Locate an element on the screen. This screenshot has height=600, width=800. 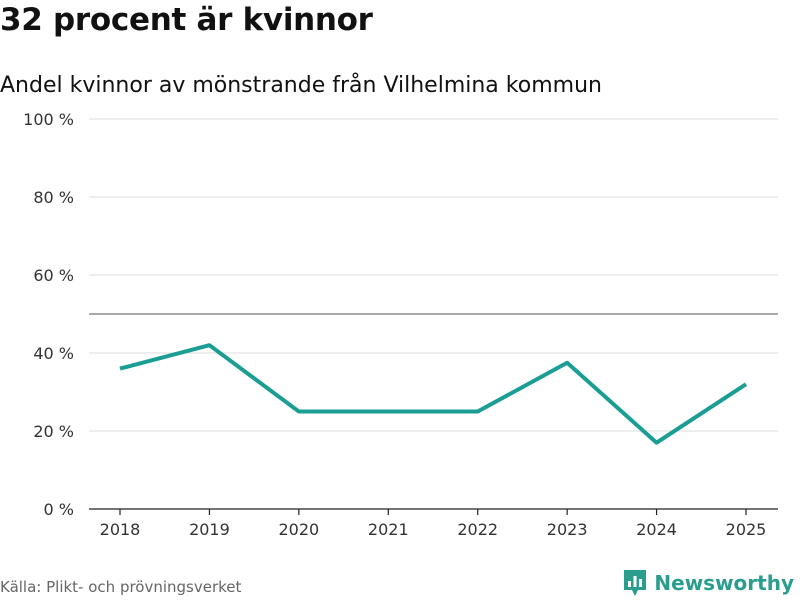
x-tick-label: 2024 is located at coordinates (656, 529).